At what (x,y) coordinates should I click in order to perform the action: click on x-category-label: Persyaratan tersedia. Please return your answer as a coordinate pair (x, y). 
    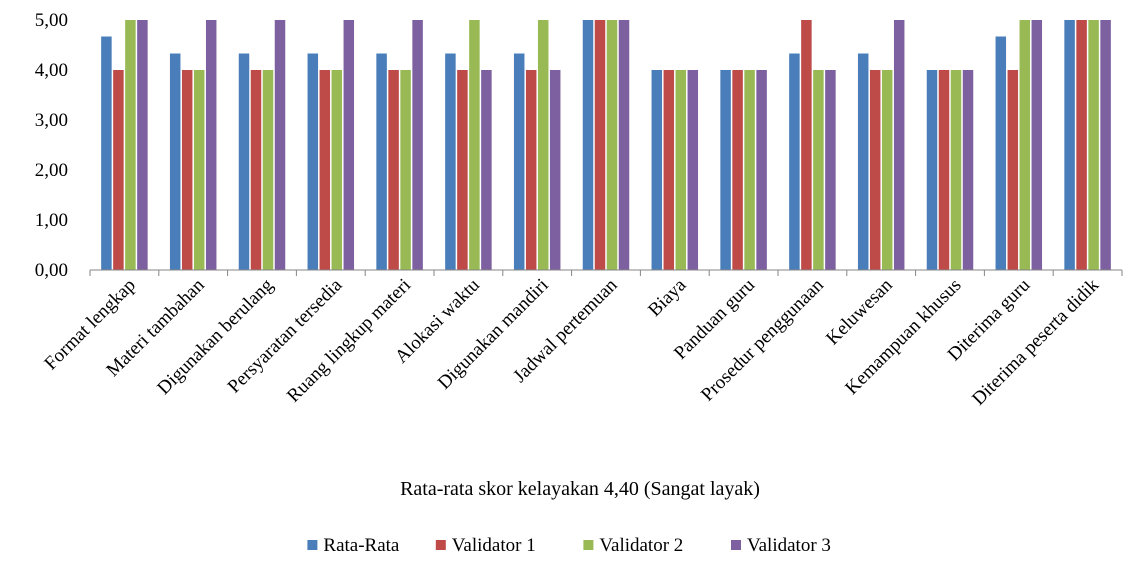
    Looking at the image, I should click on (285, 335).